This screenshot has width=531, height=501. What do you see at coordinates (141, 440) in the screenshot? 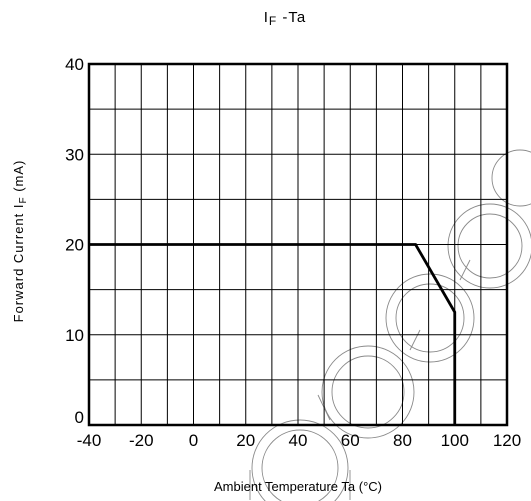
I see `x-tick-label: -20` at bounding box center [141, 440].